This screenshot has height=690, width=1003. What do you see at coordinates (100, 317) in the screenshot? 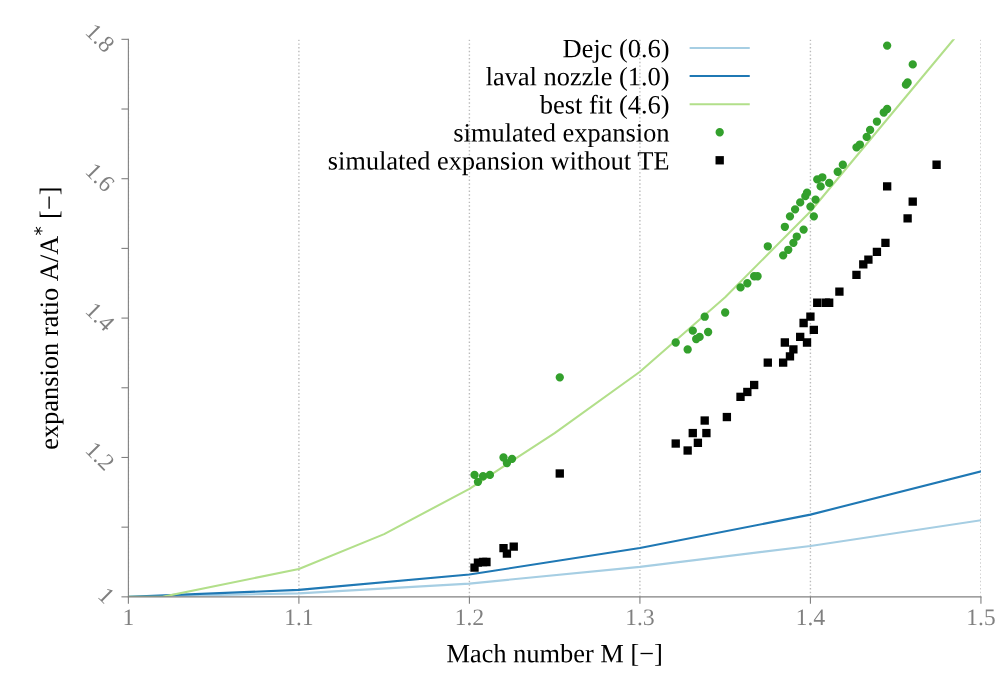
I see `y-tick-label: 1.4` at bounding box center [100, 317].